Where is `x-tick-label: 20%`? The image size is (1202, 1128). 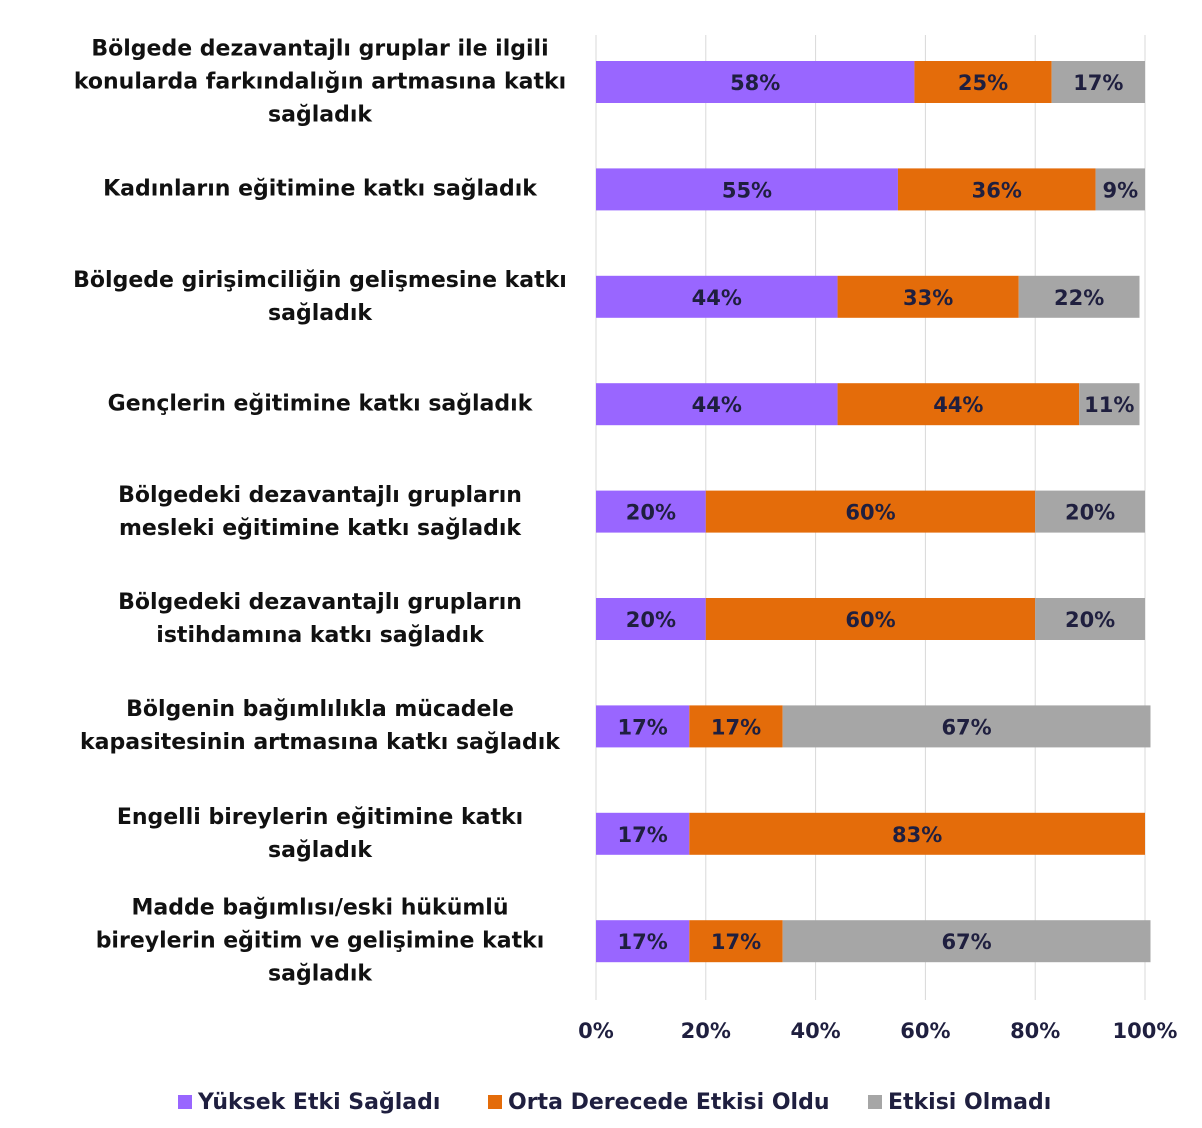 x-tick-label: 20% is located at coordinates (706, 1031).